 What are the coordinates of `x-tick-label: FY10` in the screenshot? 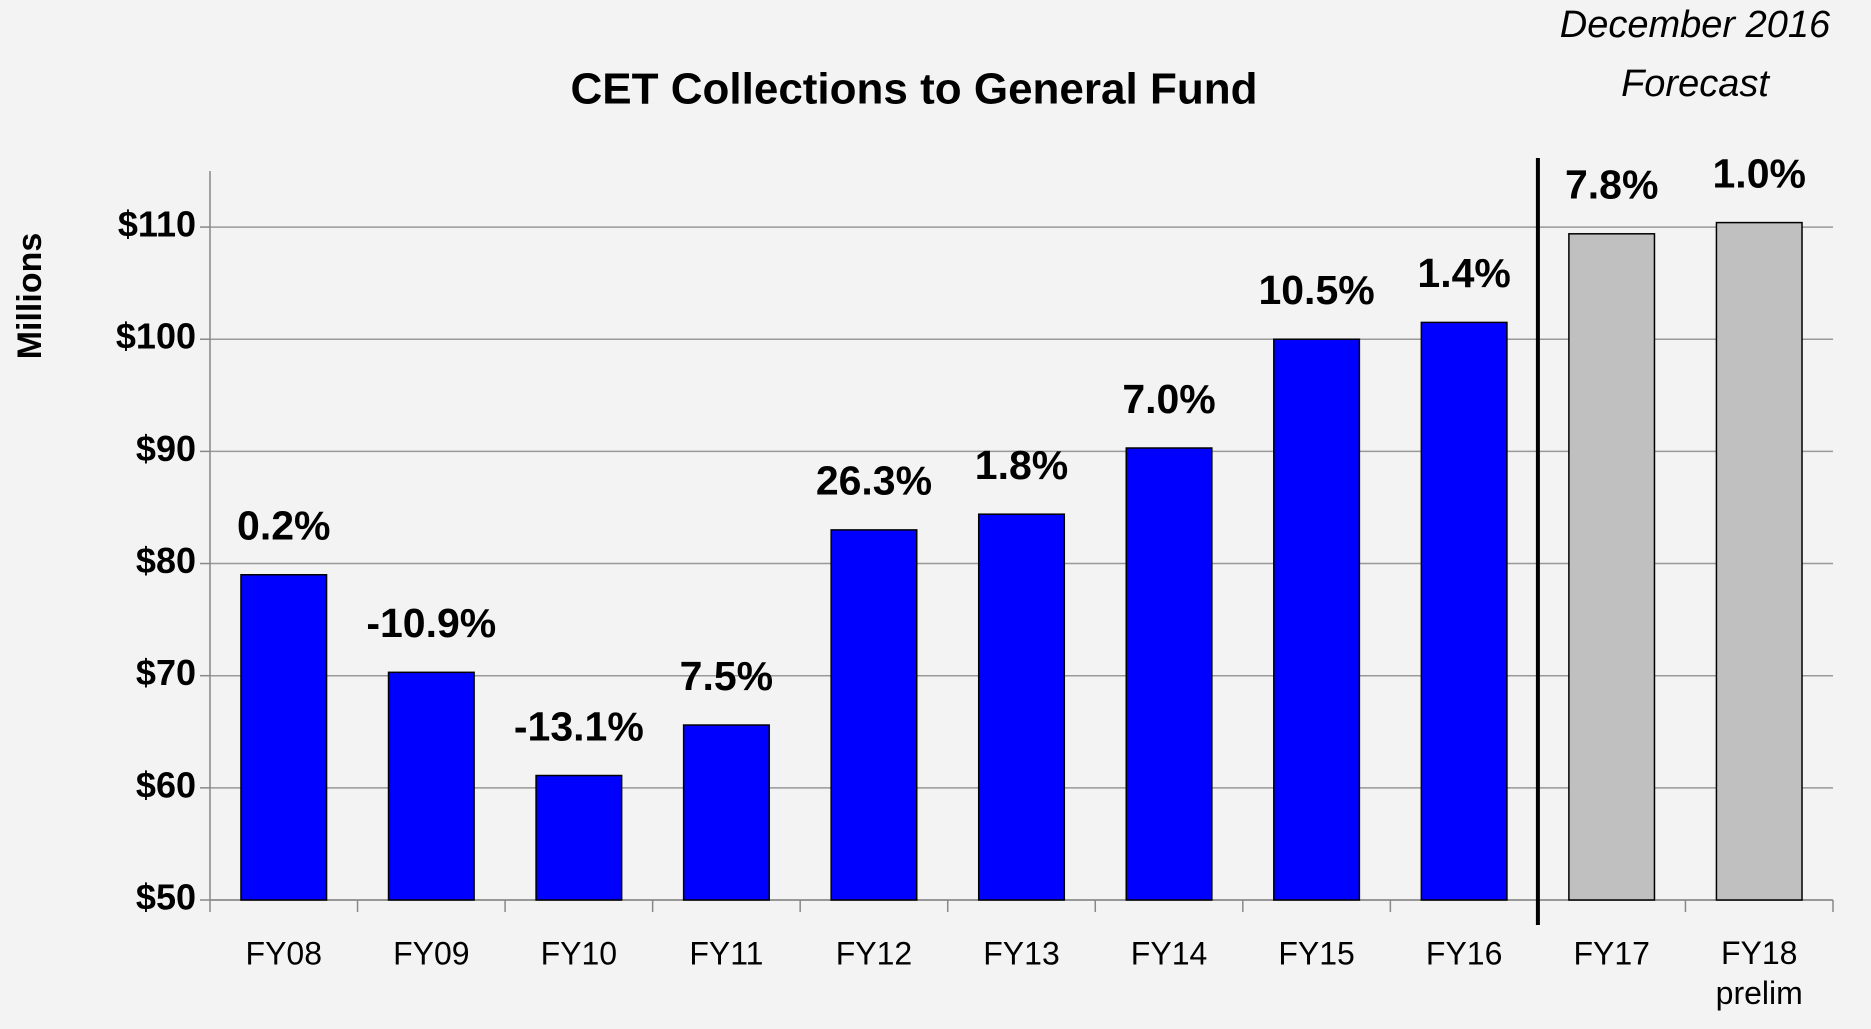 It's located at (579, 953).